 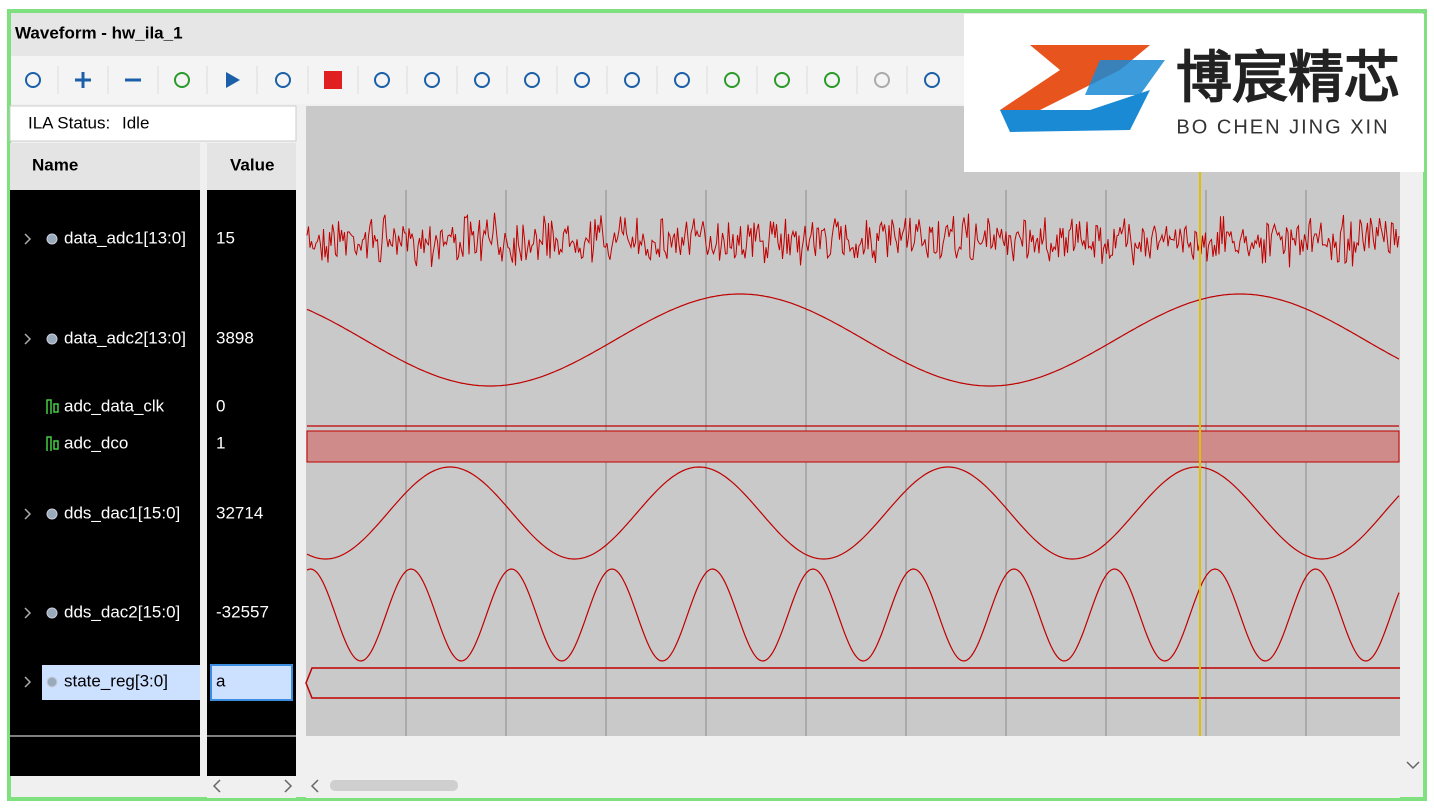 I want to click on name-header-text: Name, so click(x=55, y=164).